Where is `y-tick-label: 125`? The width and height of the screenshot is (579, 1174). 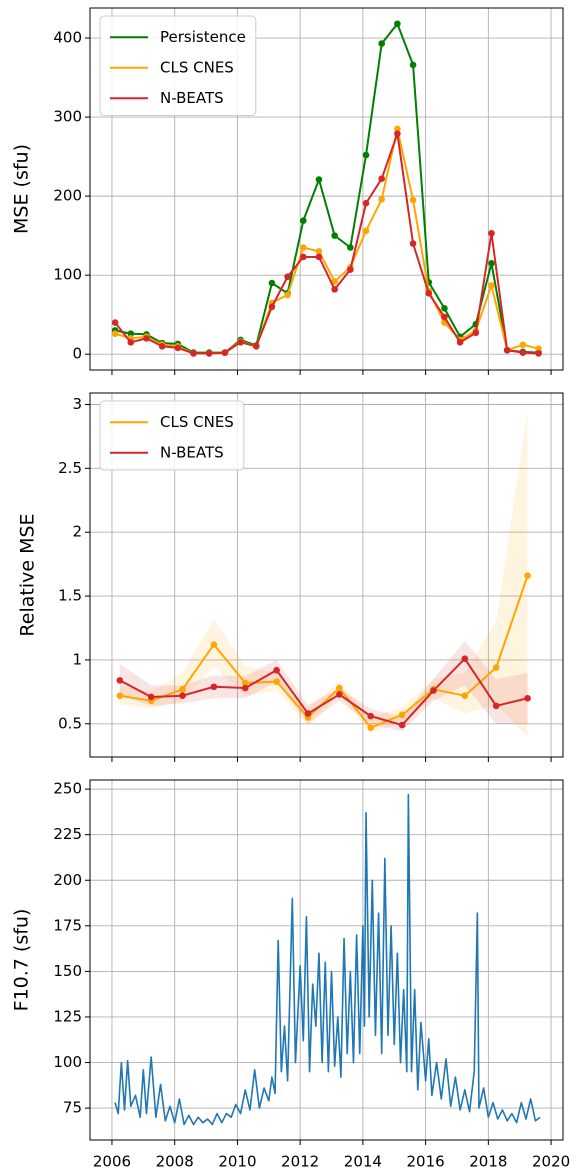
y-tick-label: 125 is located at coordinates (67, 1016).